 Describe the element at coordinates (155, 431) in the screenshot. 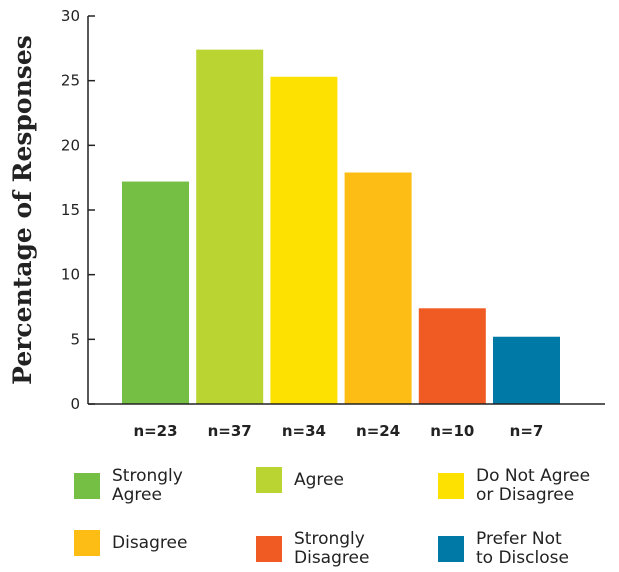

I see `count-label-0: n=23` at that location.